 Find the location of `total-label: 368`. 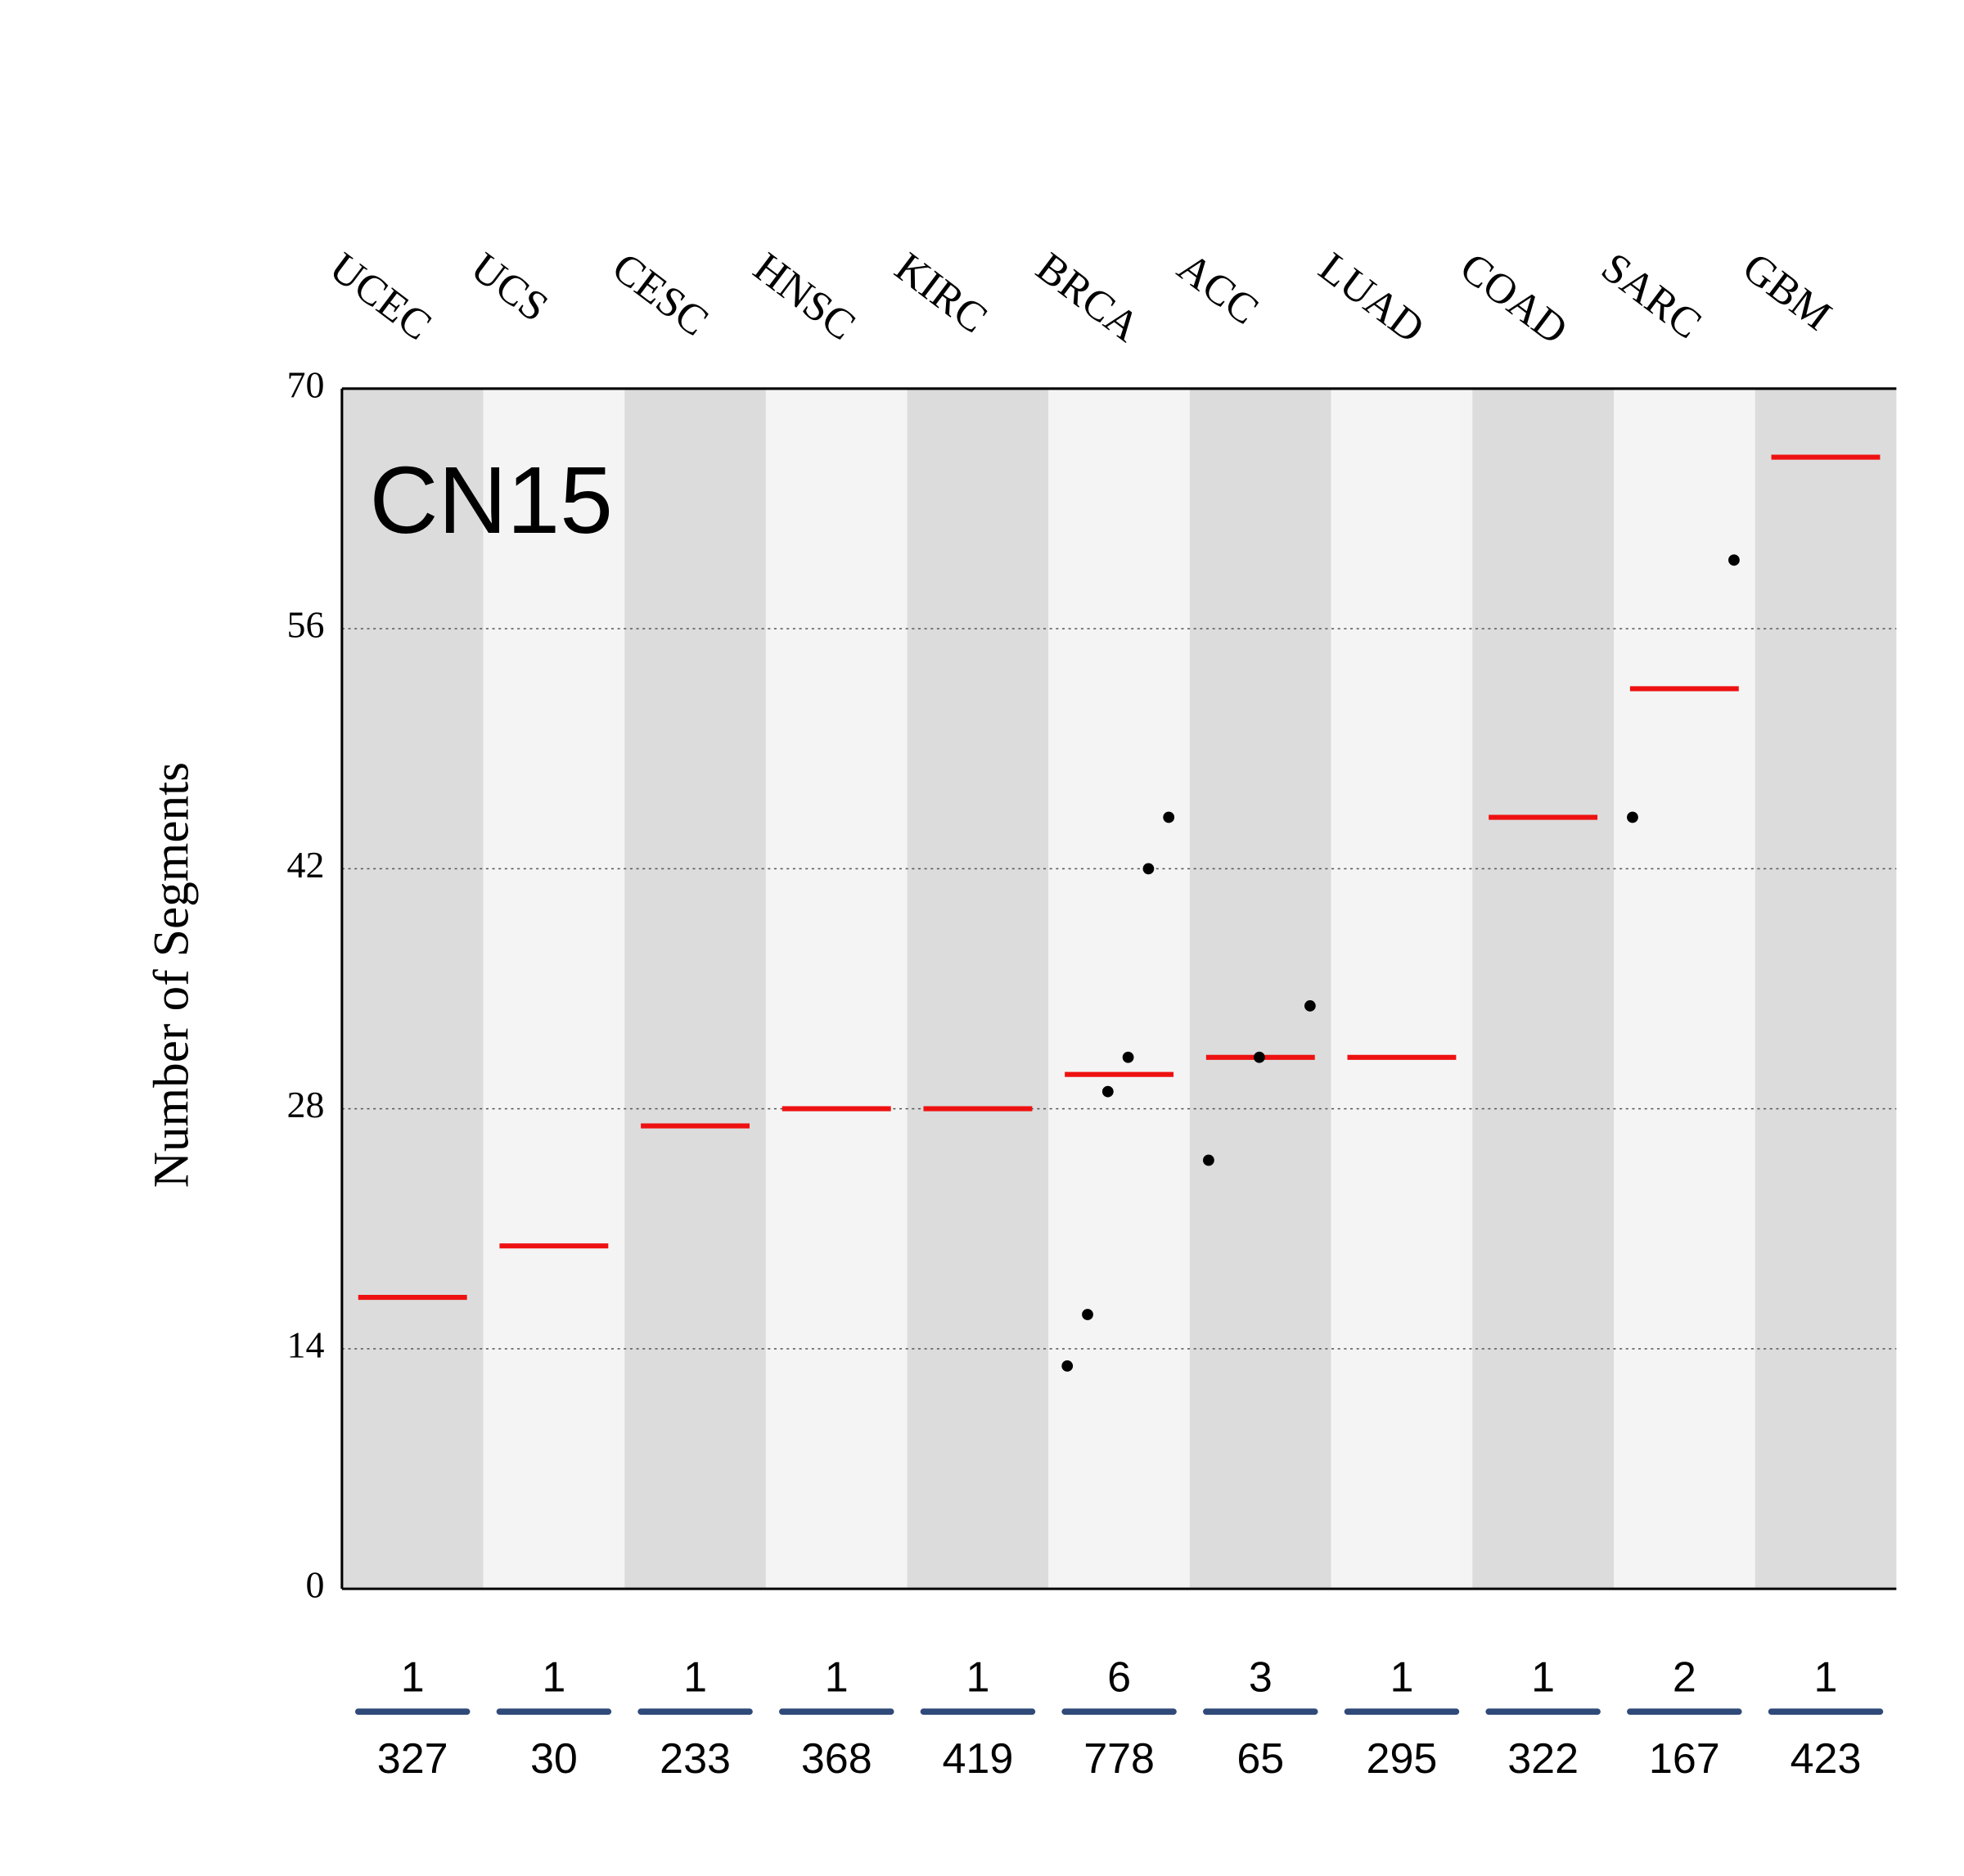

total-label: 368 is located at coordinates (836, 1759).